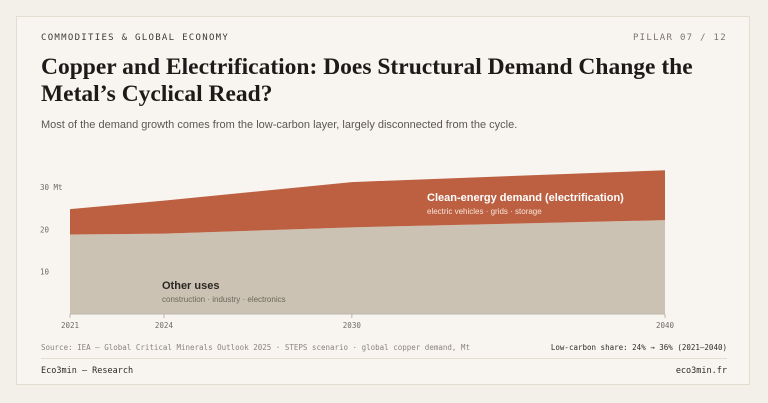 This screenshot has width=768, height=403. Describe the element at coordinates (679, 38) in the screenshot. I see `pillar-counter: PILLAR 07 / 12` at that location.